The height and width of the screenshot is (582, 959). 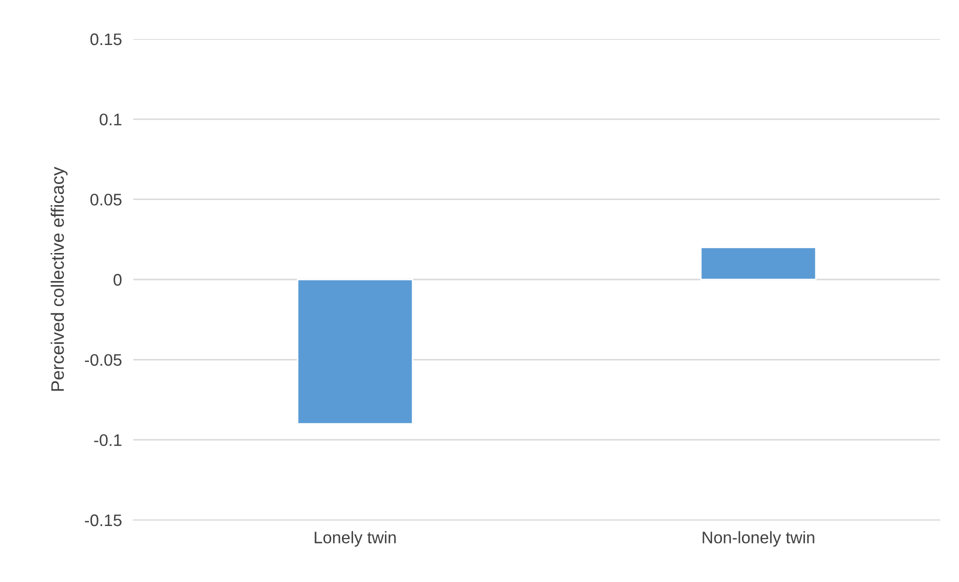 I want to click on y-tick-label: -0.15, so click(x=103, y=520).